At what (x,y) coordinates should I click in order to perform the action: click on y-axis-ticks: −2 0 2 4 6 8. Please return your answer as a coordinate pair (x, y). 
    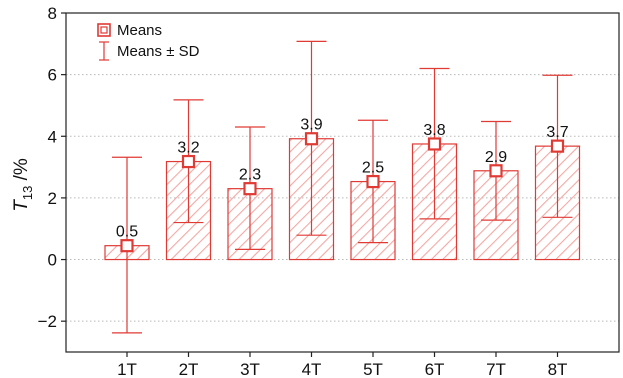
    Looking at the image, I should click on (52, 167).